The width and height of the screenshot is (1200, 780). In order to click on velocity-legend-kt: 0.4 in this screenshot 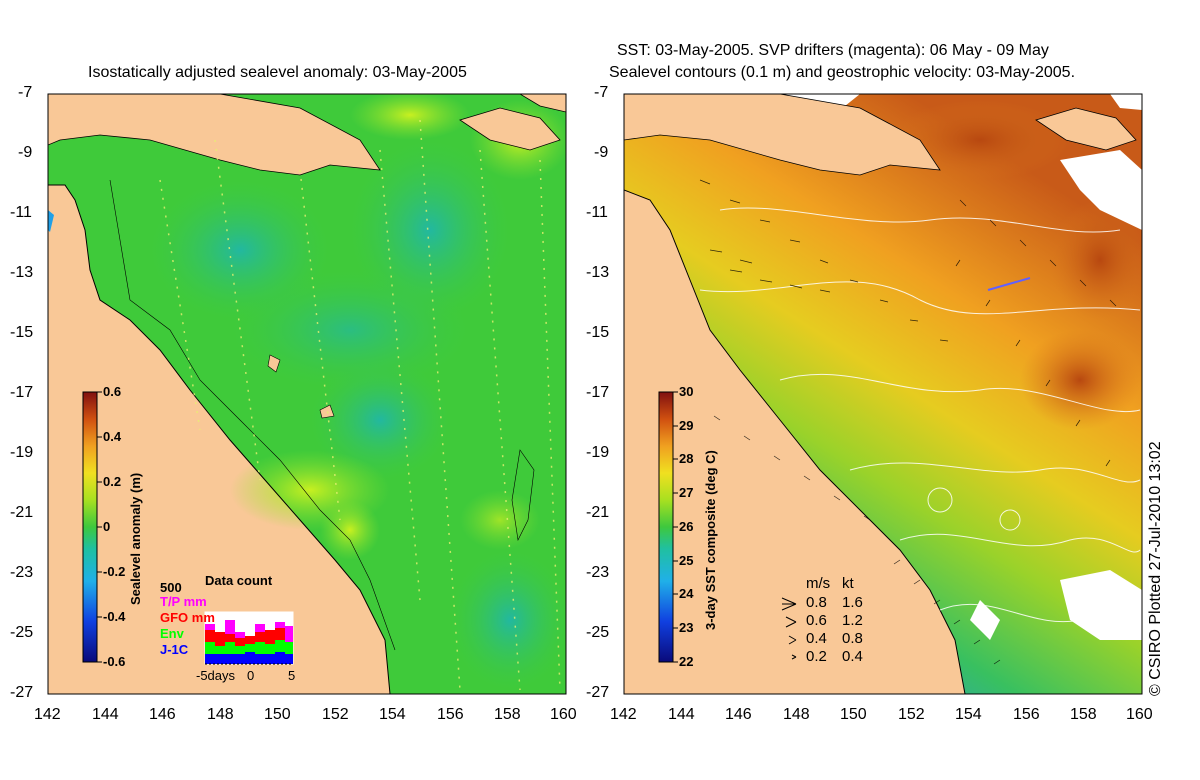, I will do `click(852, 656)`.